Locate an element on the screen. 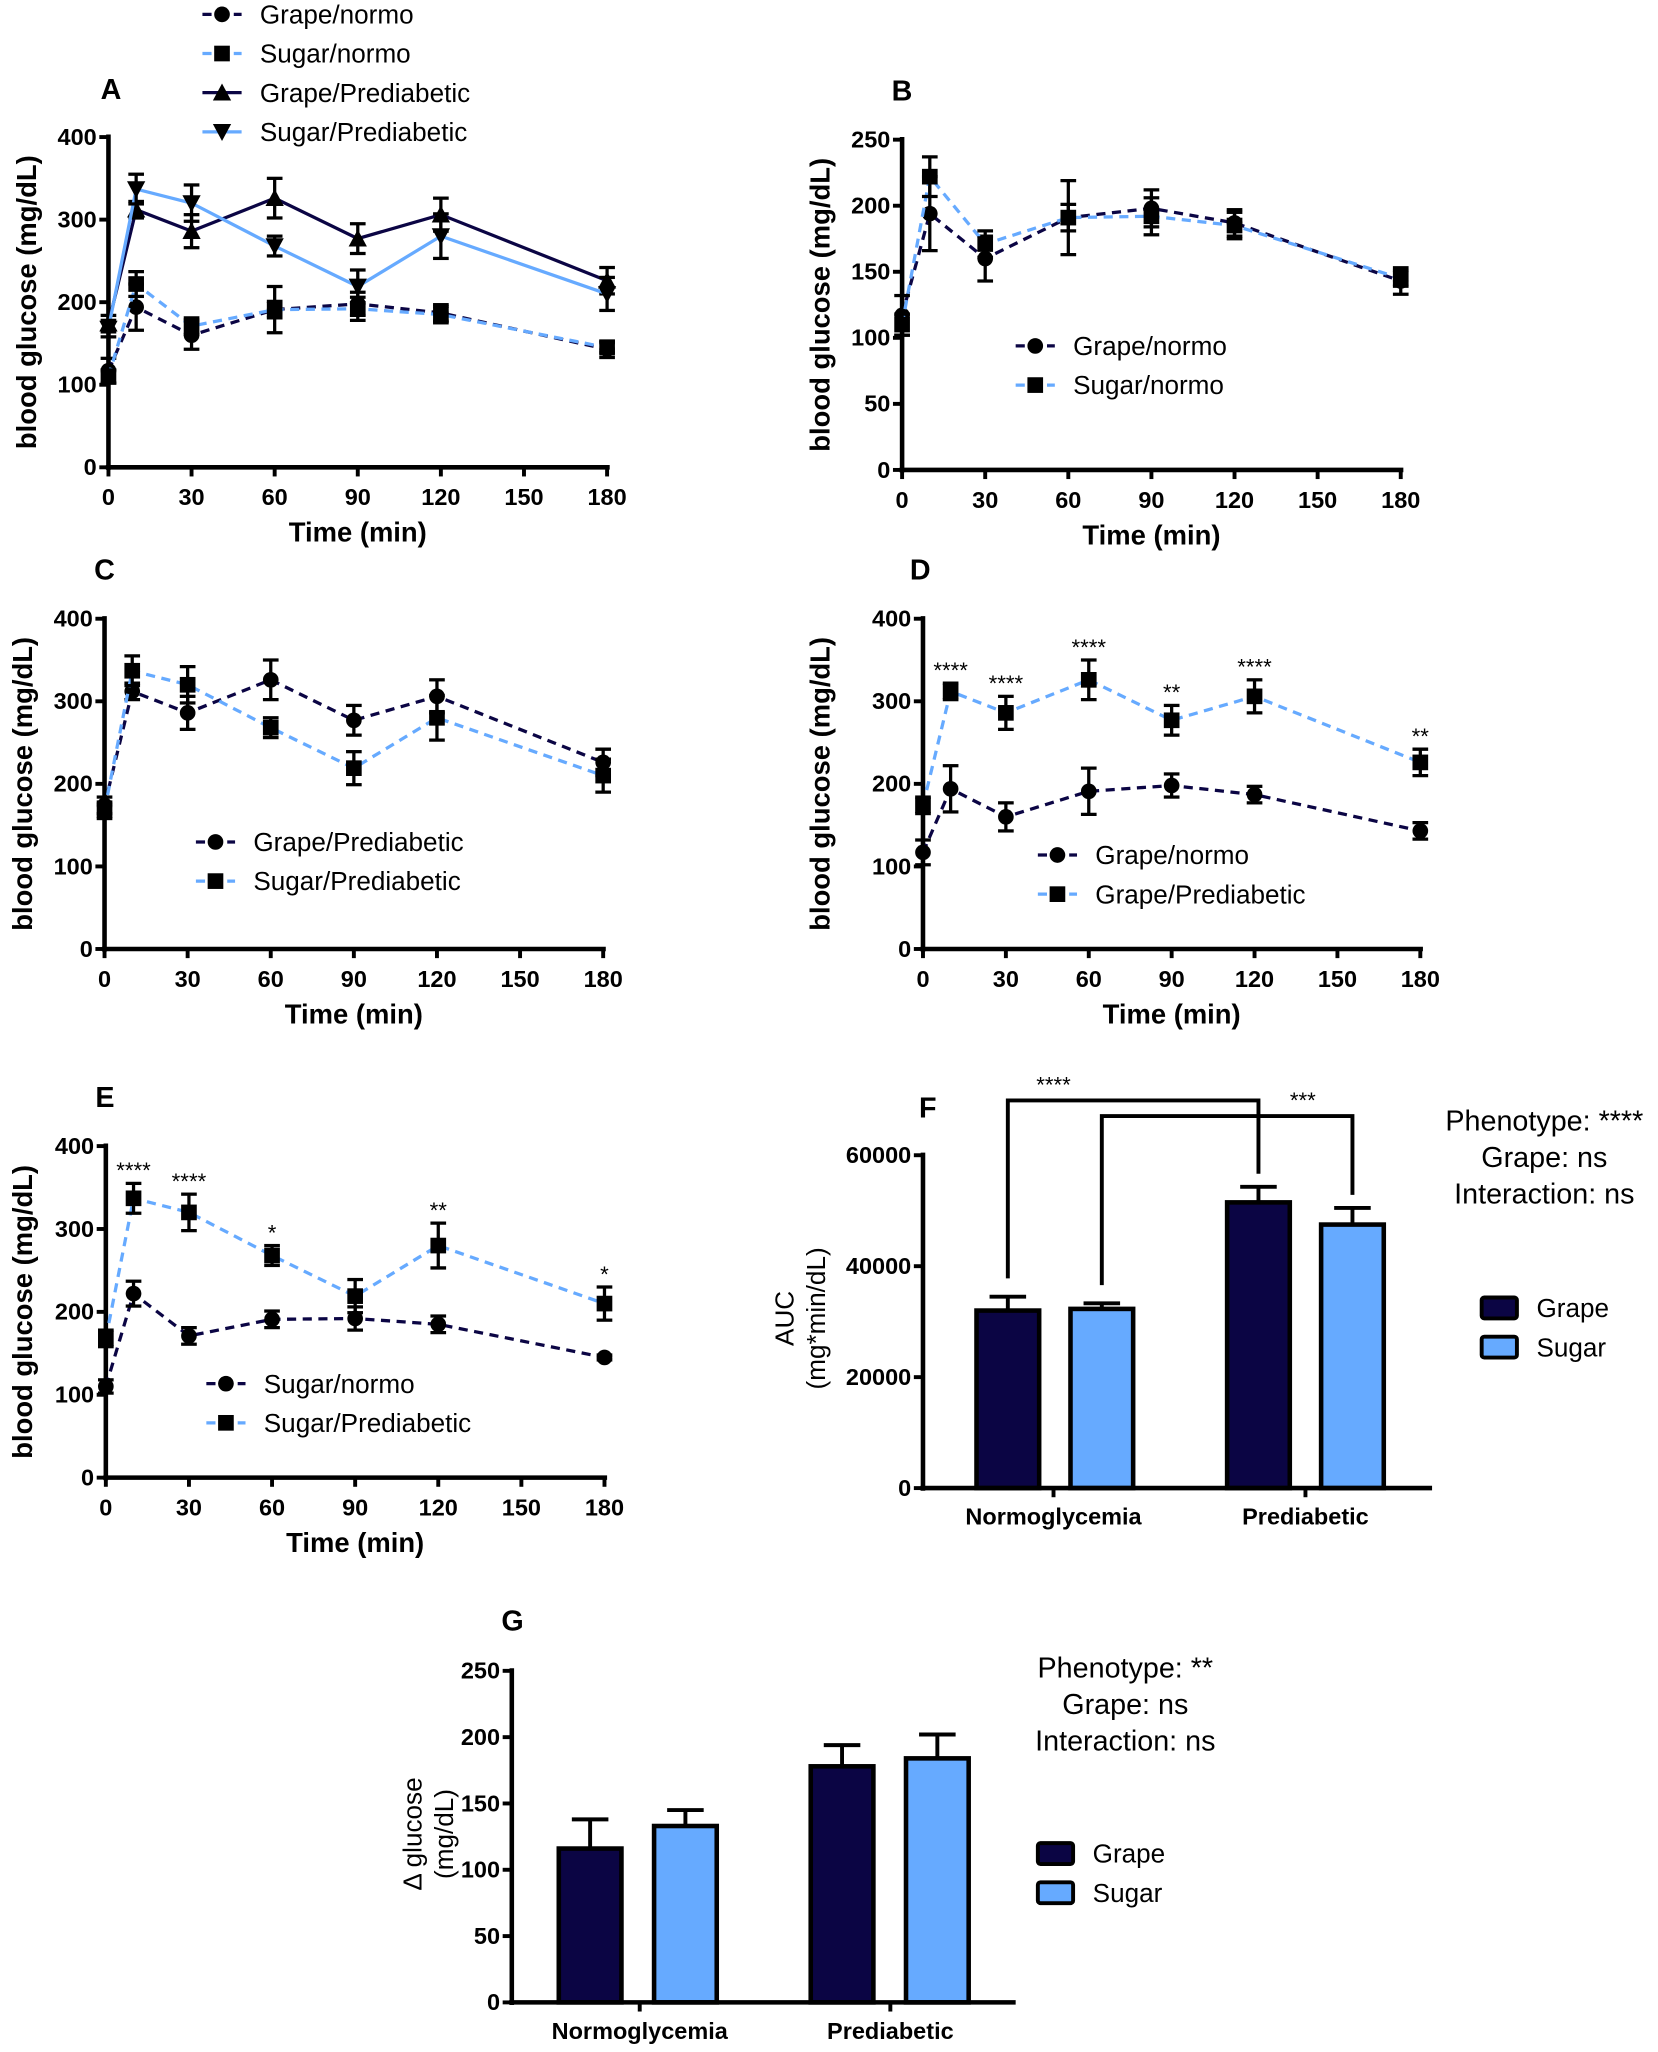  legend-label: Grape/normo is located at coordinates (1150, 346).